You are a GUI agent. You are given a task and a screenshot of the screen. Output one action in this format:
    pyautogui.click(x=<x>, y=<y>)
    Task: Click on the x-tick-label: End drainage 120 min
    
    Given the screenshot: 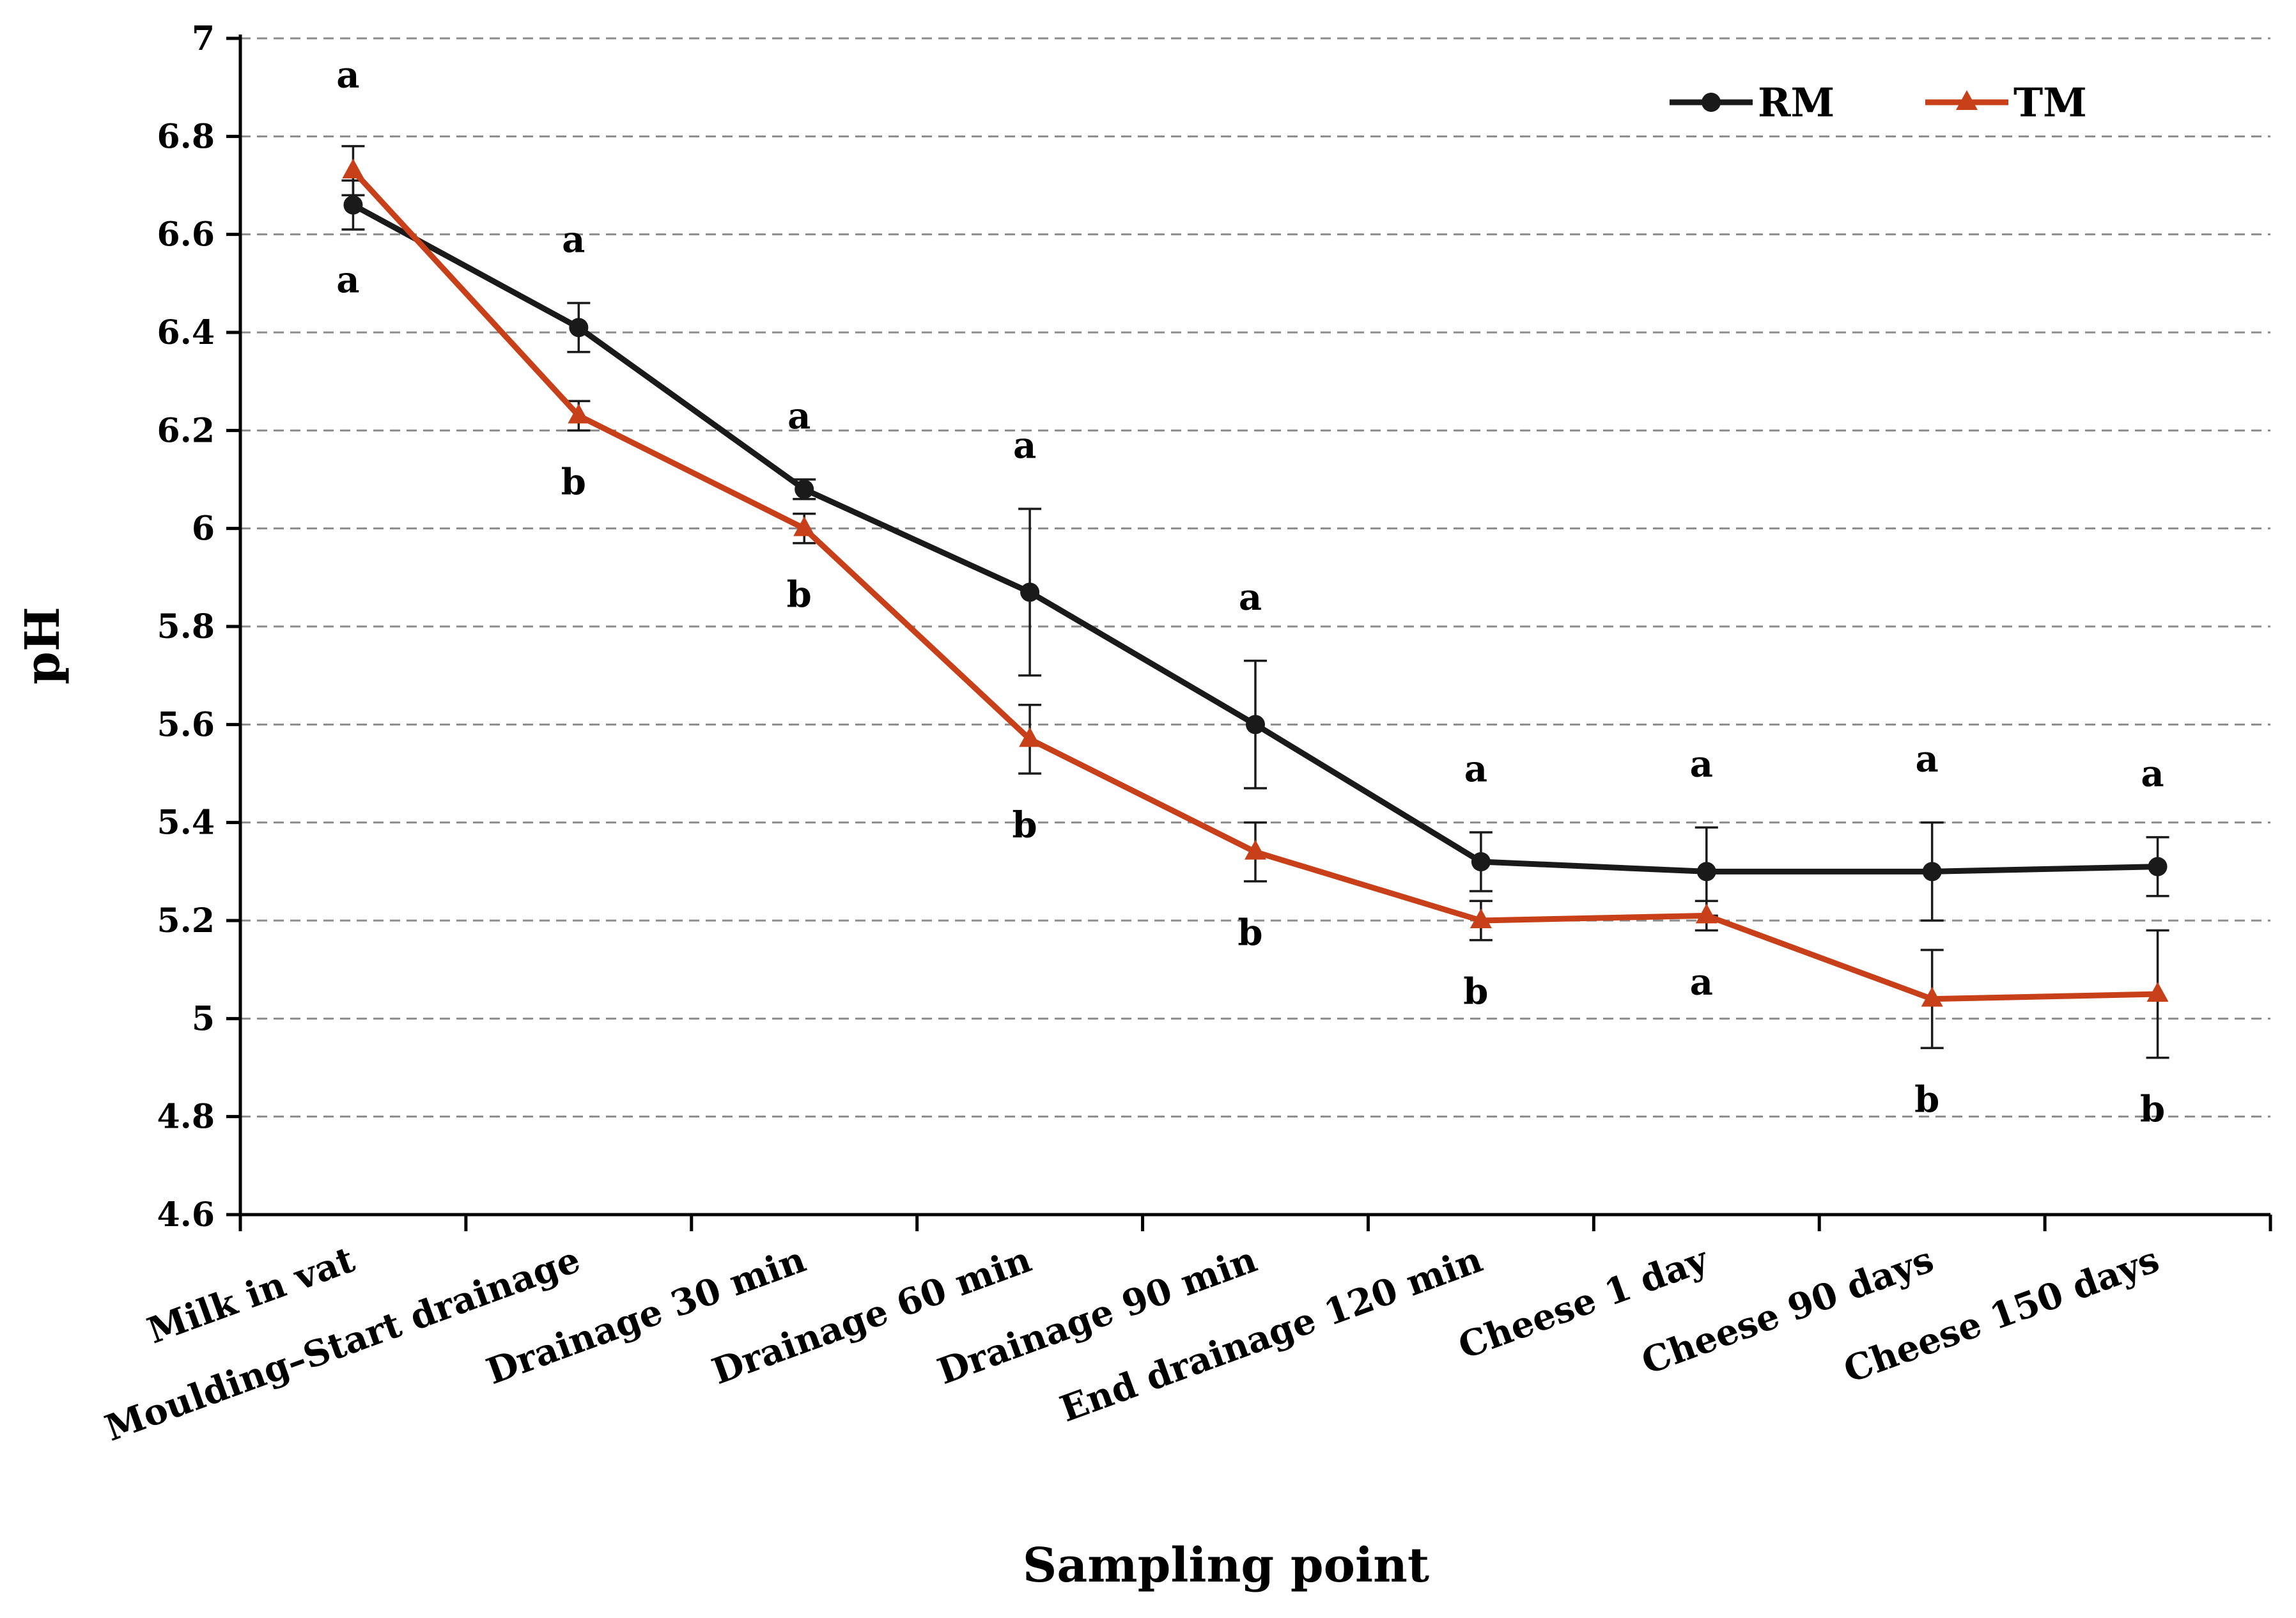 What is the action you would take?
    pyautogui.click(x=1271, y=1334)
    